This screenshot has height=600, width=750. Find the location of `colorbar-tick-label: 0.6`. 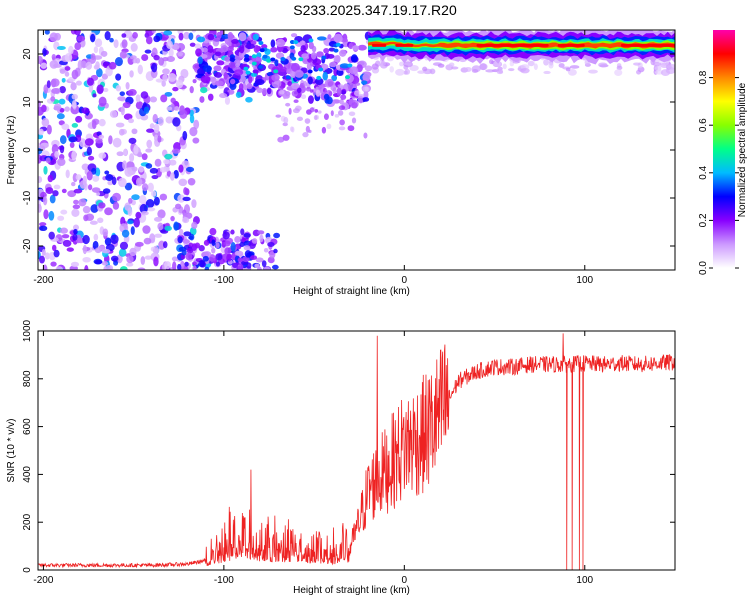

colorbar-tick-label: 0.6 is located at coordinates (703, 125).